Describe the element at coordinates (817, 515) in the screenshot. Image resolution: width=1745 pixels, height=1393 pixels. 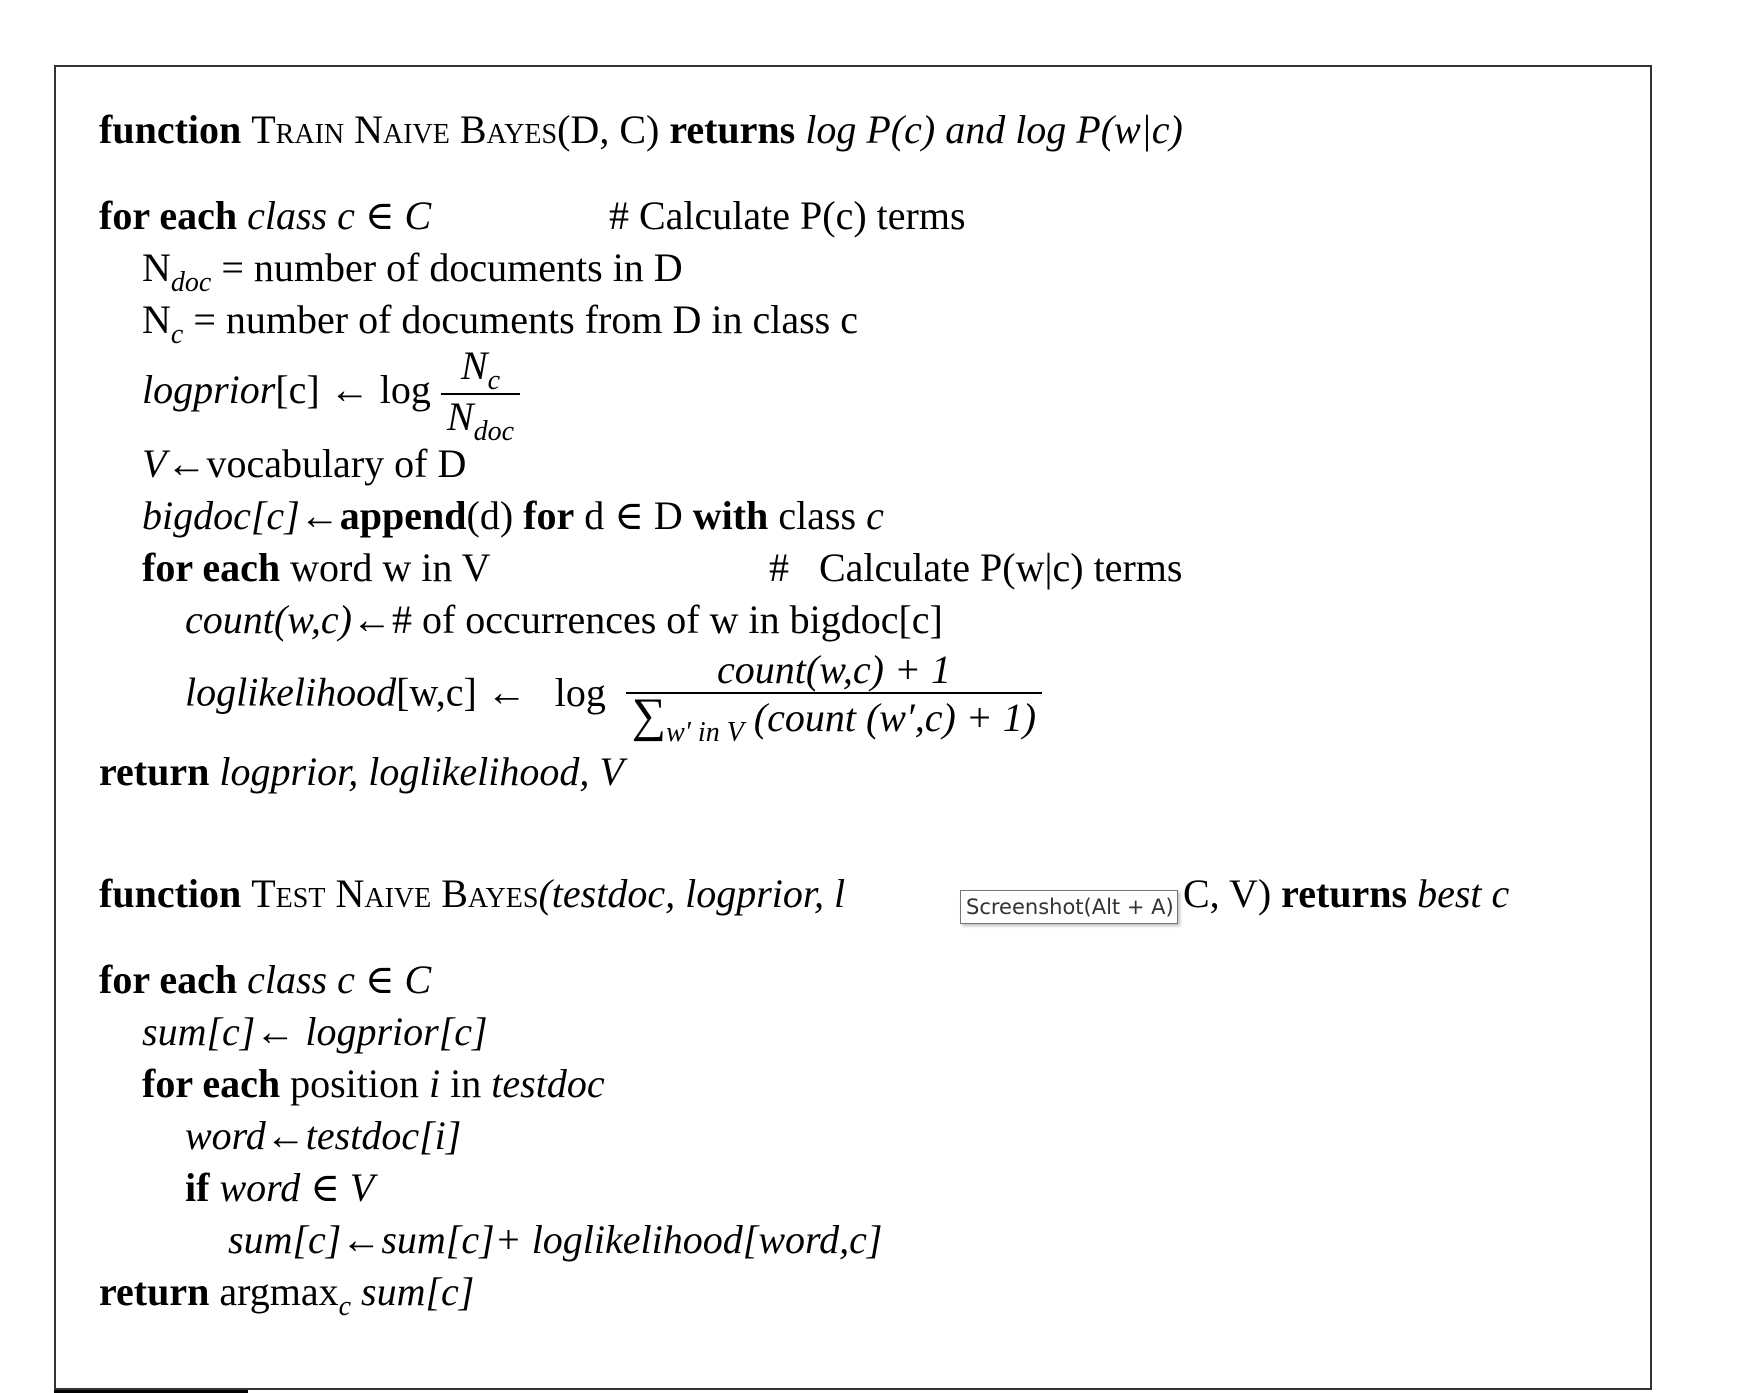
I see `bigdoc-class-text: class` at that location.